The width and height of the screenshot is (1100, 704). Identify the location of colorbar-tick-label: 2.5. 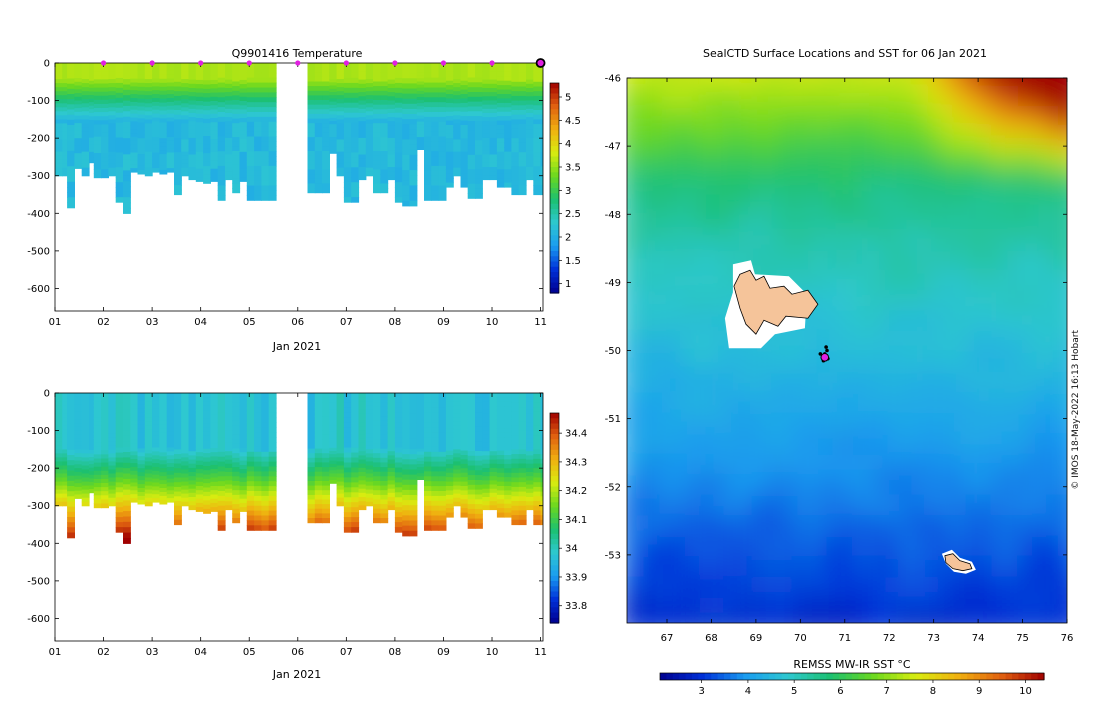
(573, 214).